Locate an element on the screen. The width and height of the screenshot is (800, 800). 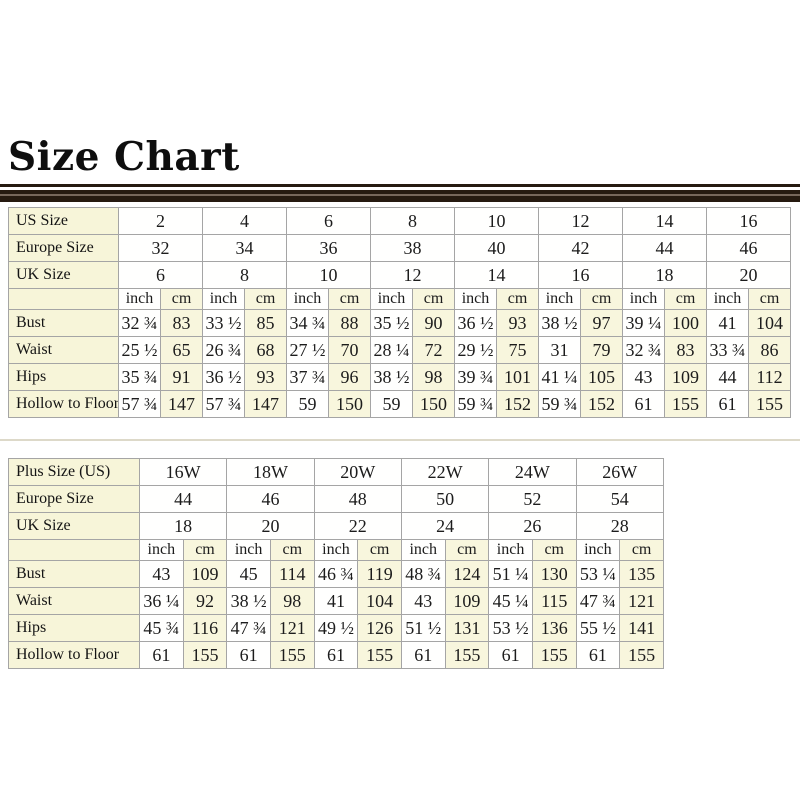
row-label: Bust is located at coordinates (74, 574).